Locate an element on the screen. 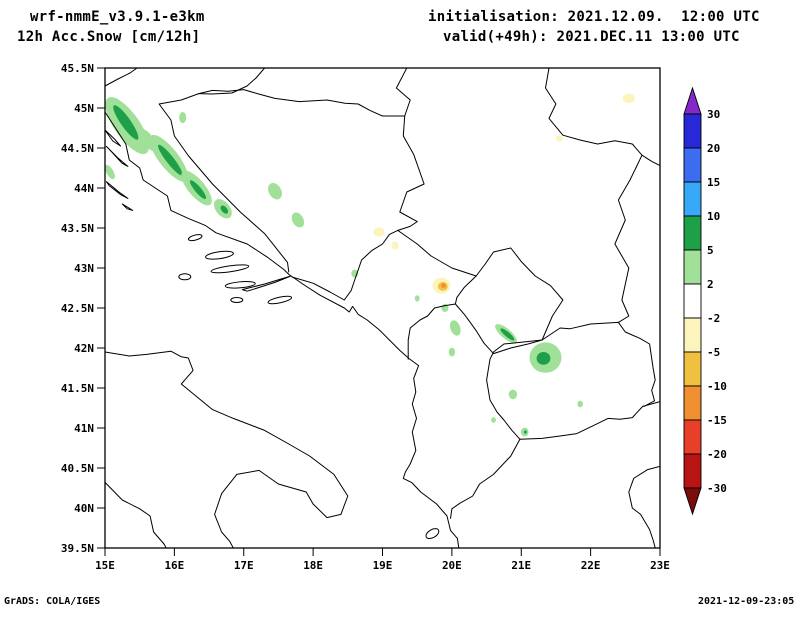 The height and width of the screenshot is (618, 800). border-hr-si is located at coordinates (121, 77).